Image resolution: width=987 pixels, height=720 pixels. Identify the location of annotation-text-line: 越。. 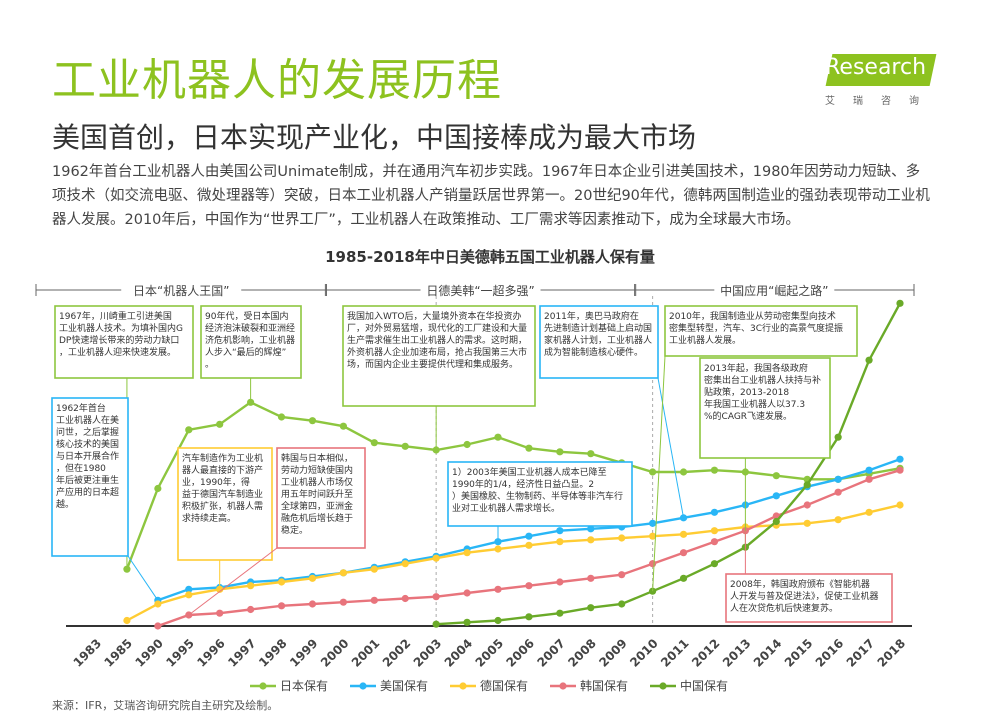
(65, 504).